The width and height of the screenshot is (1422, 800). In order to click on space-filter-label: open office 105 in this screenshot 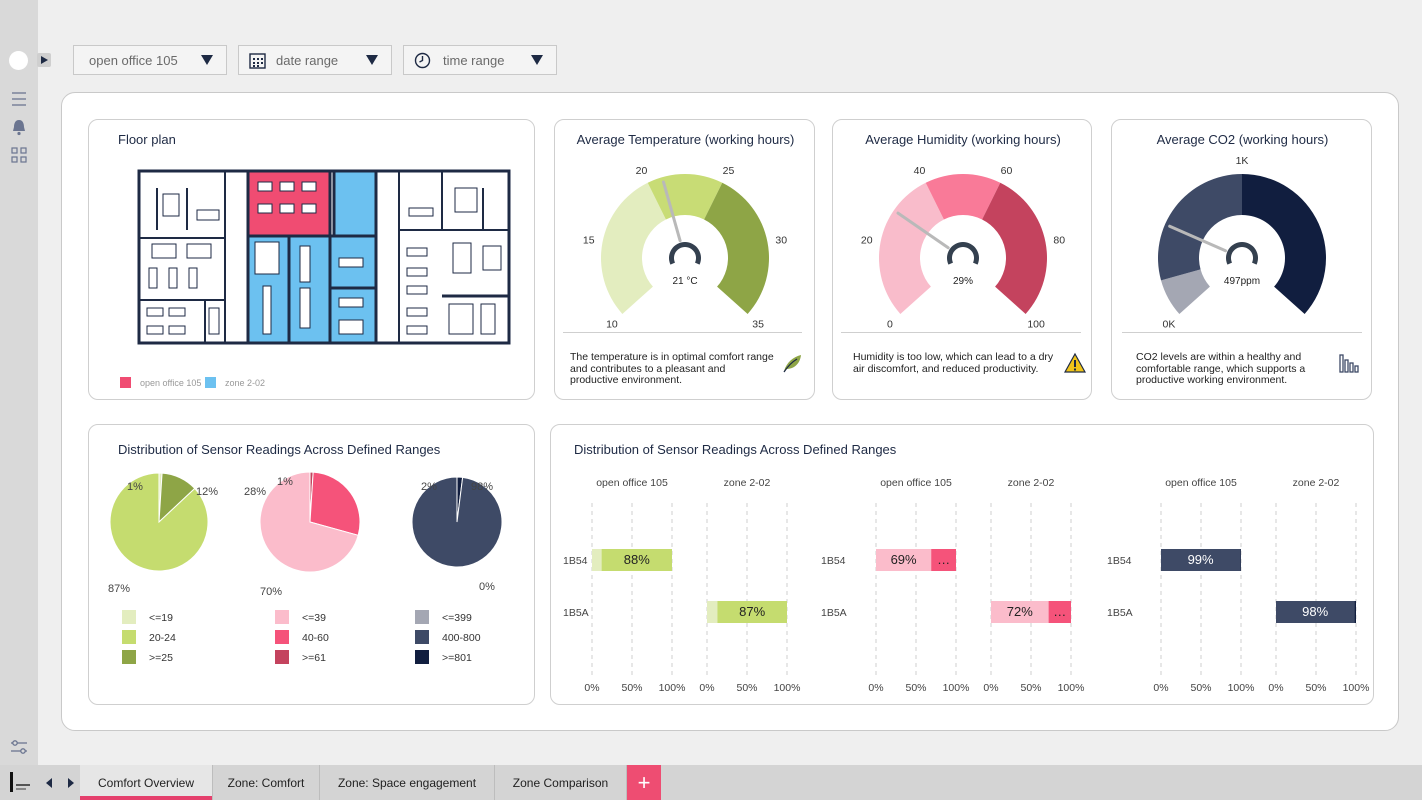, I will do `click(133, 60)`.